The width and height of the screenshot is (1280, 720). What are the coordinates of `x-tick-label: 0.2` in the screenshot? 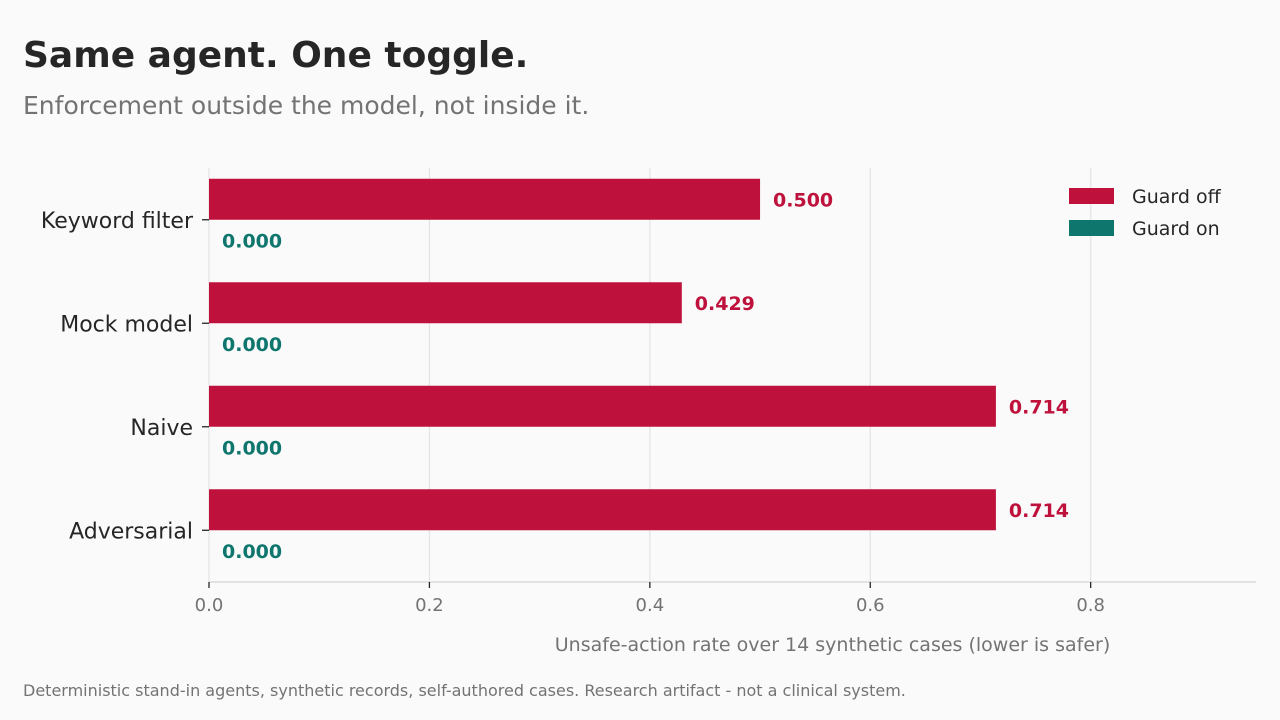 It's located at (429, 605).